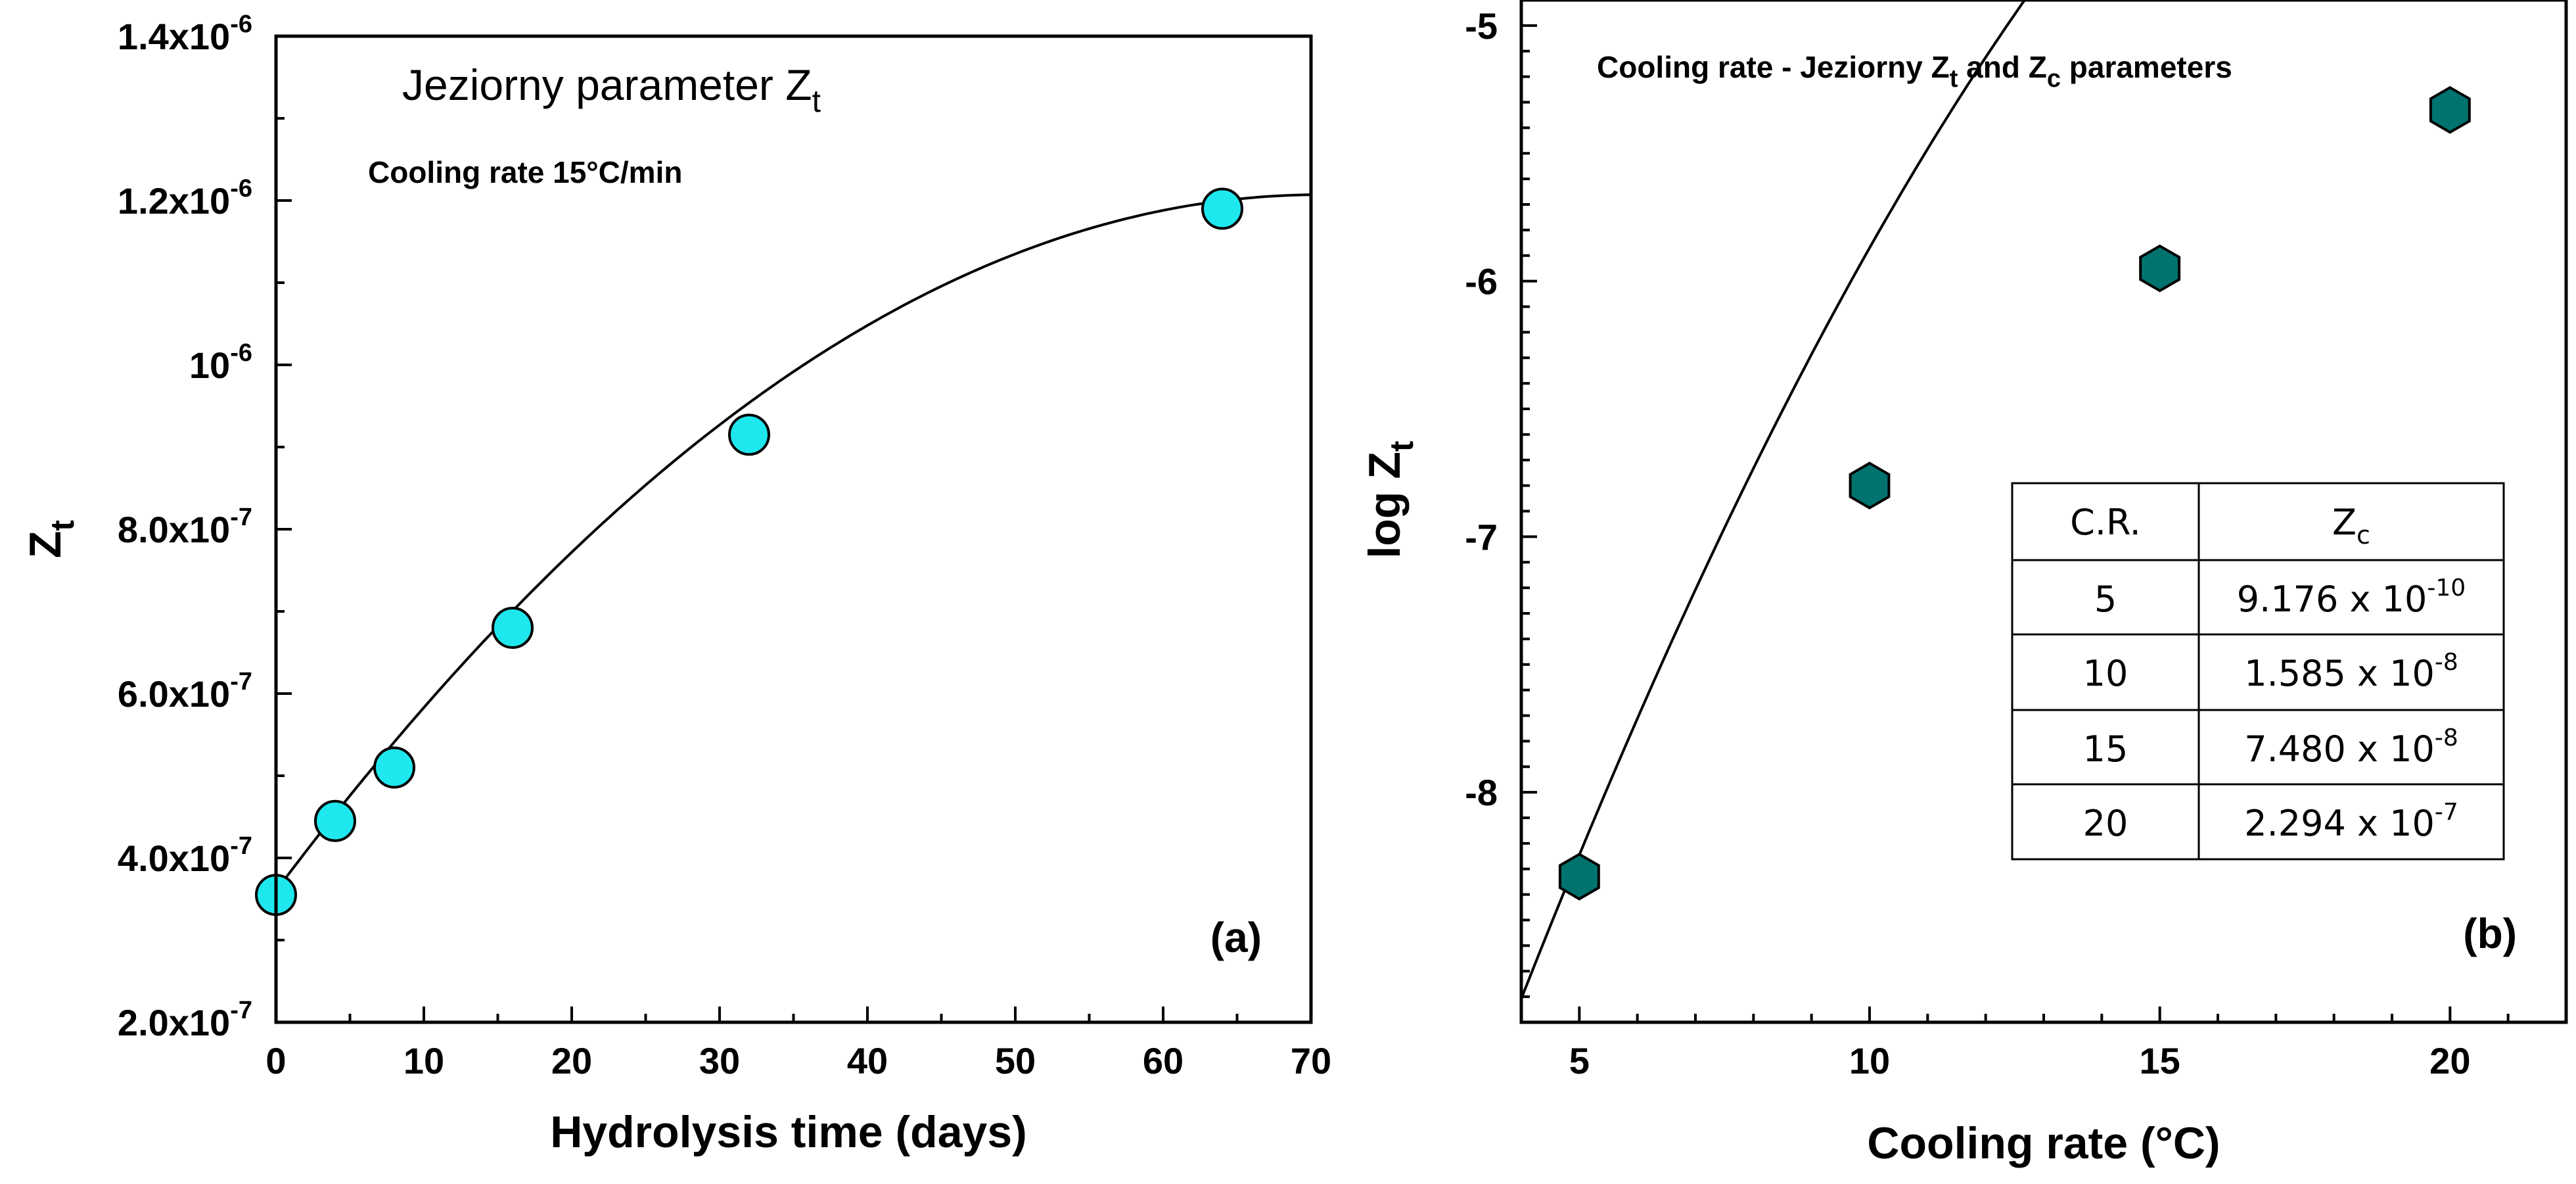 The width and height of the screenshot is (2576, 1184). Describe the element at coordinates (2105, 599) in the screenshot. I see `zc-table-cell: 5` at that location.